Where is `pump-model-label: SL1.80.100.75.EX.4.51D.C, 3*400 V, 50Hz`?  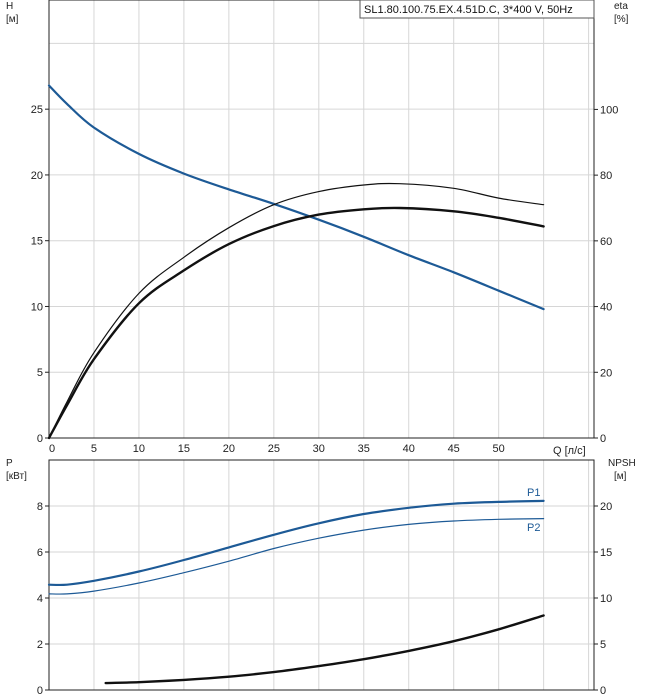
pump-model-label: SL1.80.100.75.EX.4.51D.C, 3*400 V, 50Hz is located at coordinates (468, 10).